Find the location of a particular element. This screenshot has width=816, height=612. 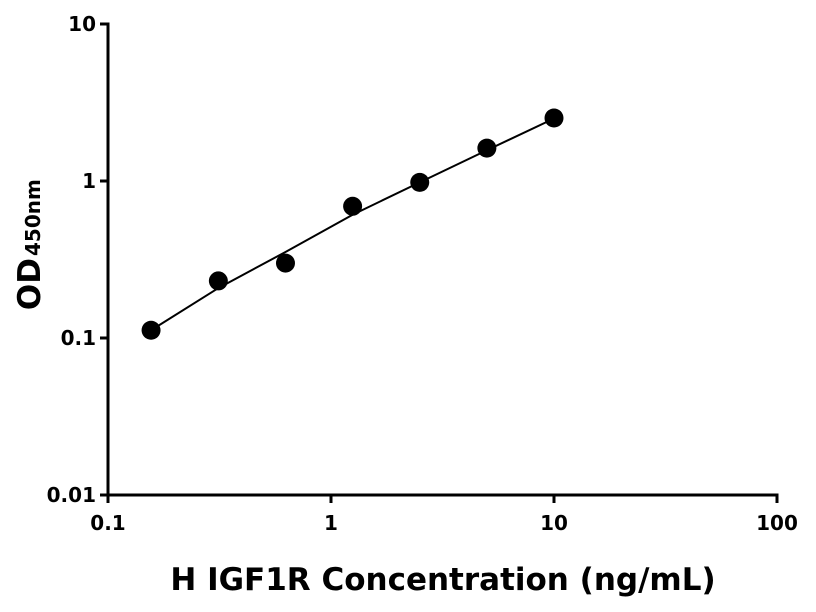

x-tick-label: 100 is located at coordinates (777, 523).